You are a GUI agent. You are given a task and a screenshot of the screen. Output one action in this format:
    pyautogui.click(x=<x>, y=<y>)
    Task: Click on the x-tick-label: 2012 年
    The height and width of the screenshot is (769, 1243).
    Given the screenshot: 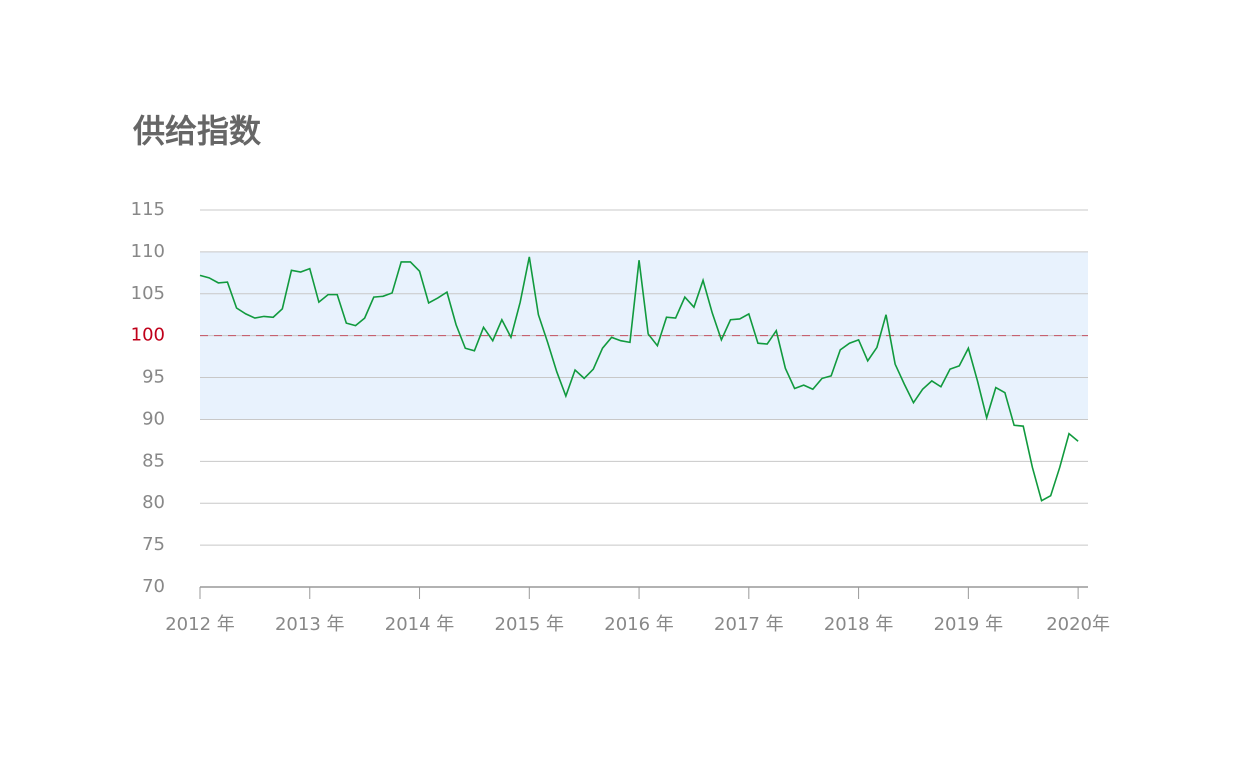 What is the action you would take?
    pyautogui.click(x=200, y=624)
    